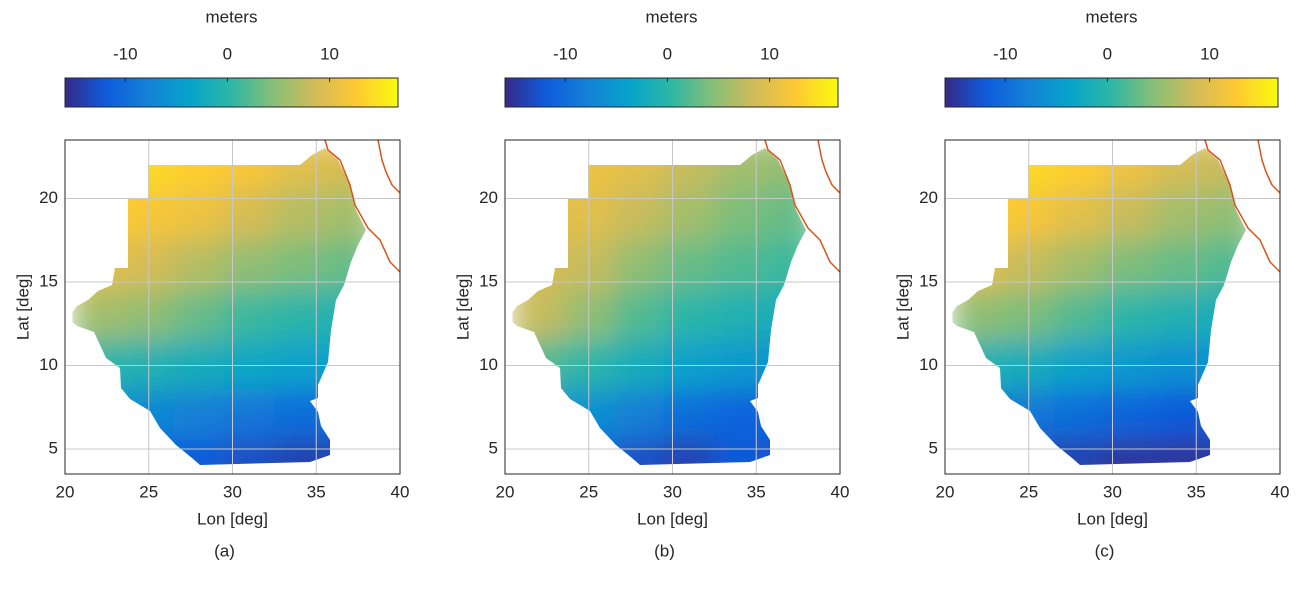  Describe the element at coordinates (224, 550) in the screenshot. I see `caption: (a)` at that location.